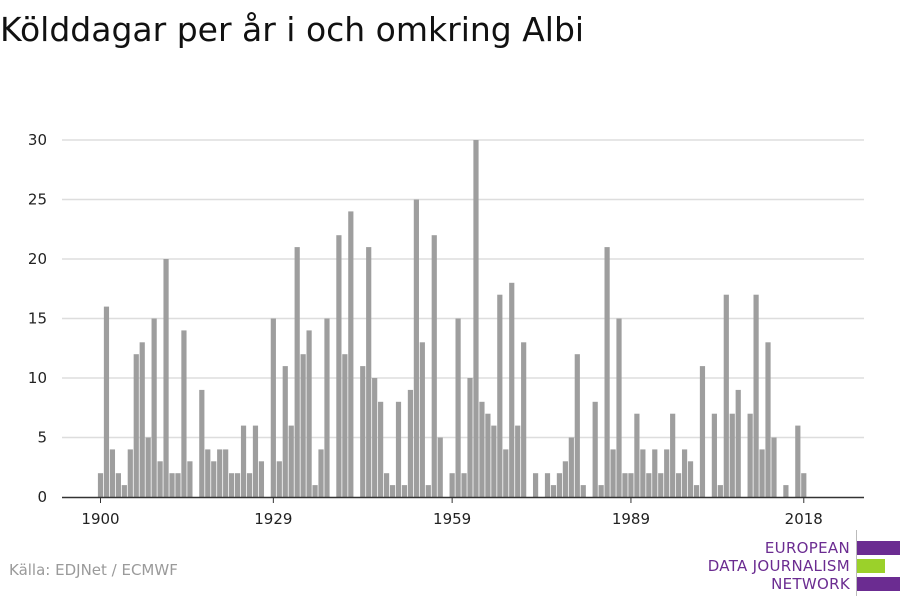 Image resolution: width=900 pixels, height=600 pixels. What do you see at coordinates (878, 548) in the screenshot?
I see `logo-bar-top` at bounding box center [878, 548].